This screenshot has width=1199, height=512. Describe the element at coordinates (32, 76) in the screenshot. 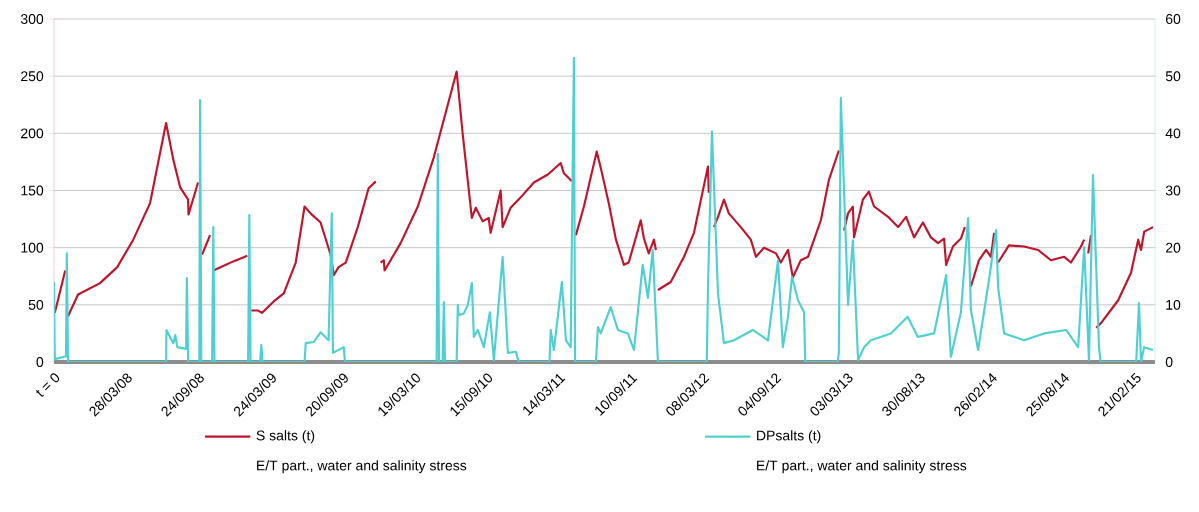

I see `y-tick-label: 250` at that location.